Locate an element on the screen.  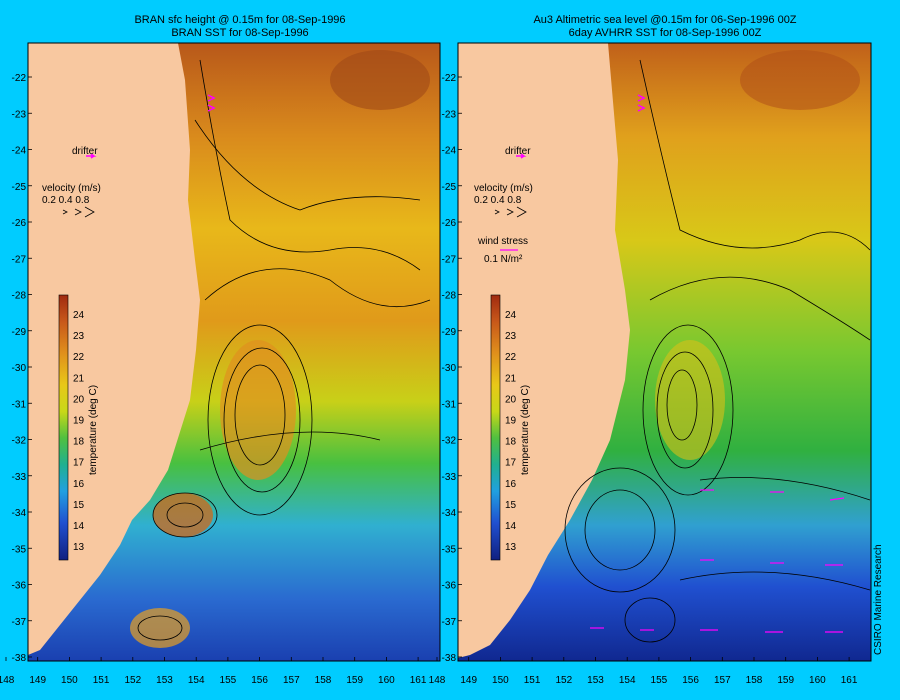
right-velocity-values: 0.2 0.4 0.8 is located at coordinates (498, 200).